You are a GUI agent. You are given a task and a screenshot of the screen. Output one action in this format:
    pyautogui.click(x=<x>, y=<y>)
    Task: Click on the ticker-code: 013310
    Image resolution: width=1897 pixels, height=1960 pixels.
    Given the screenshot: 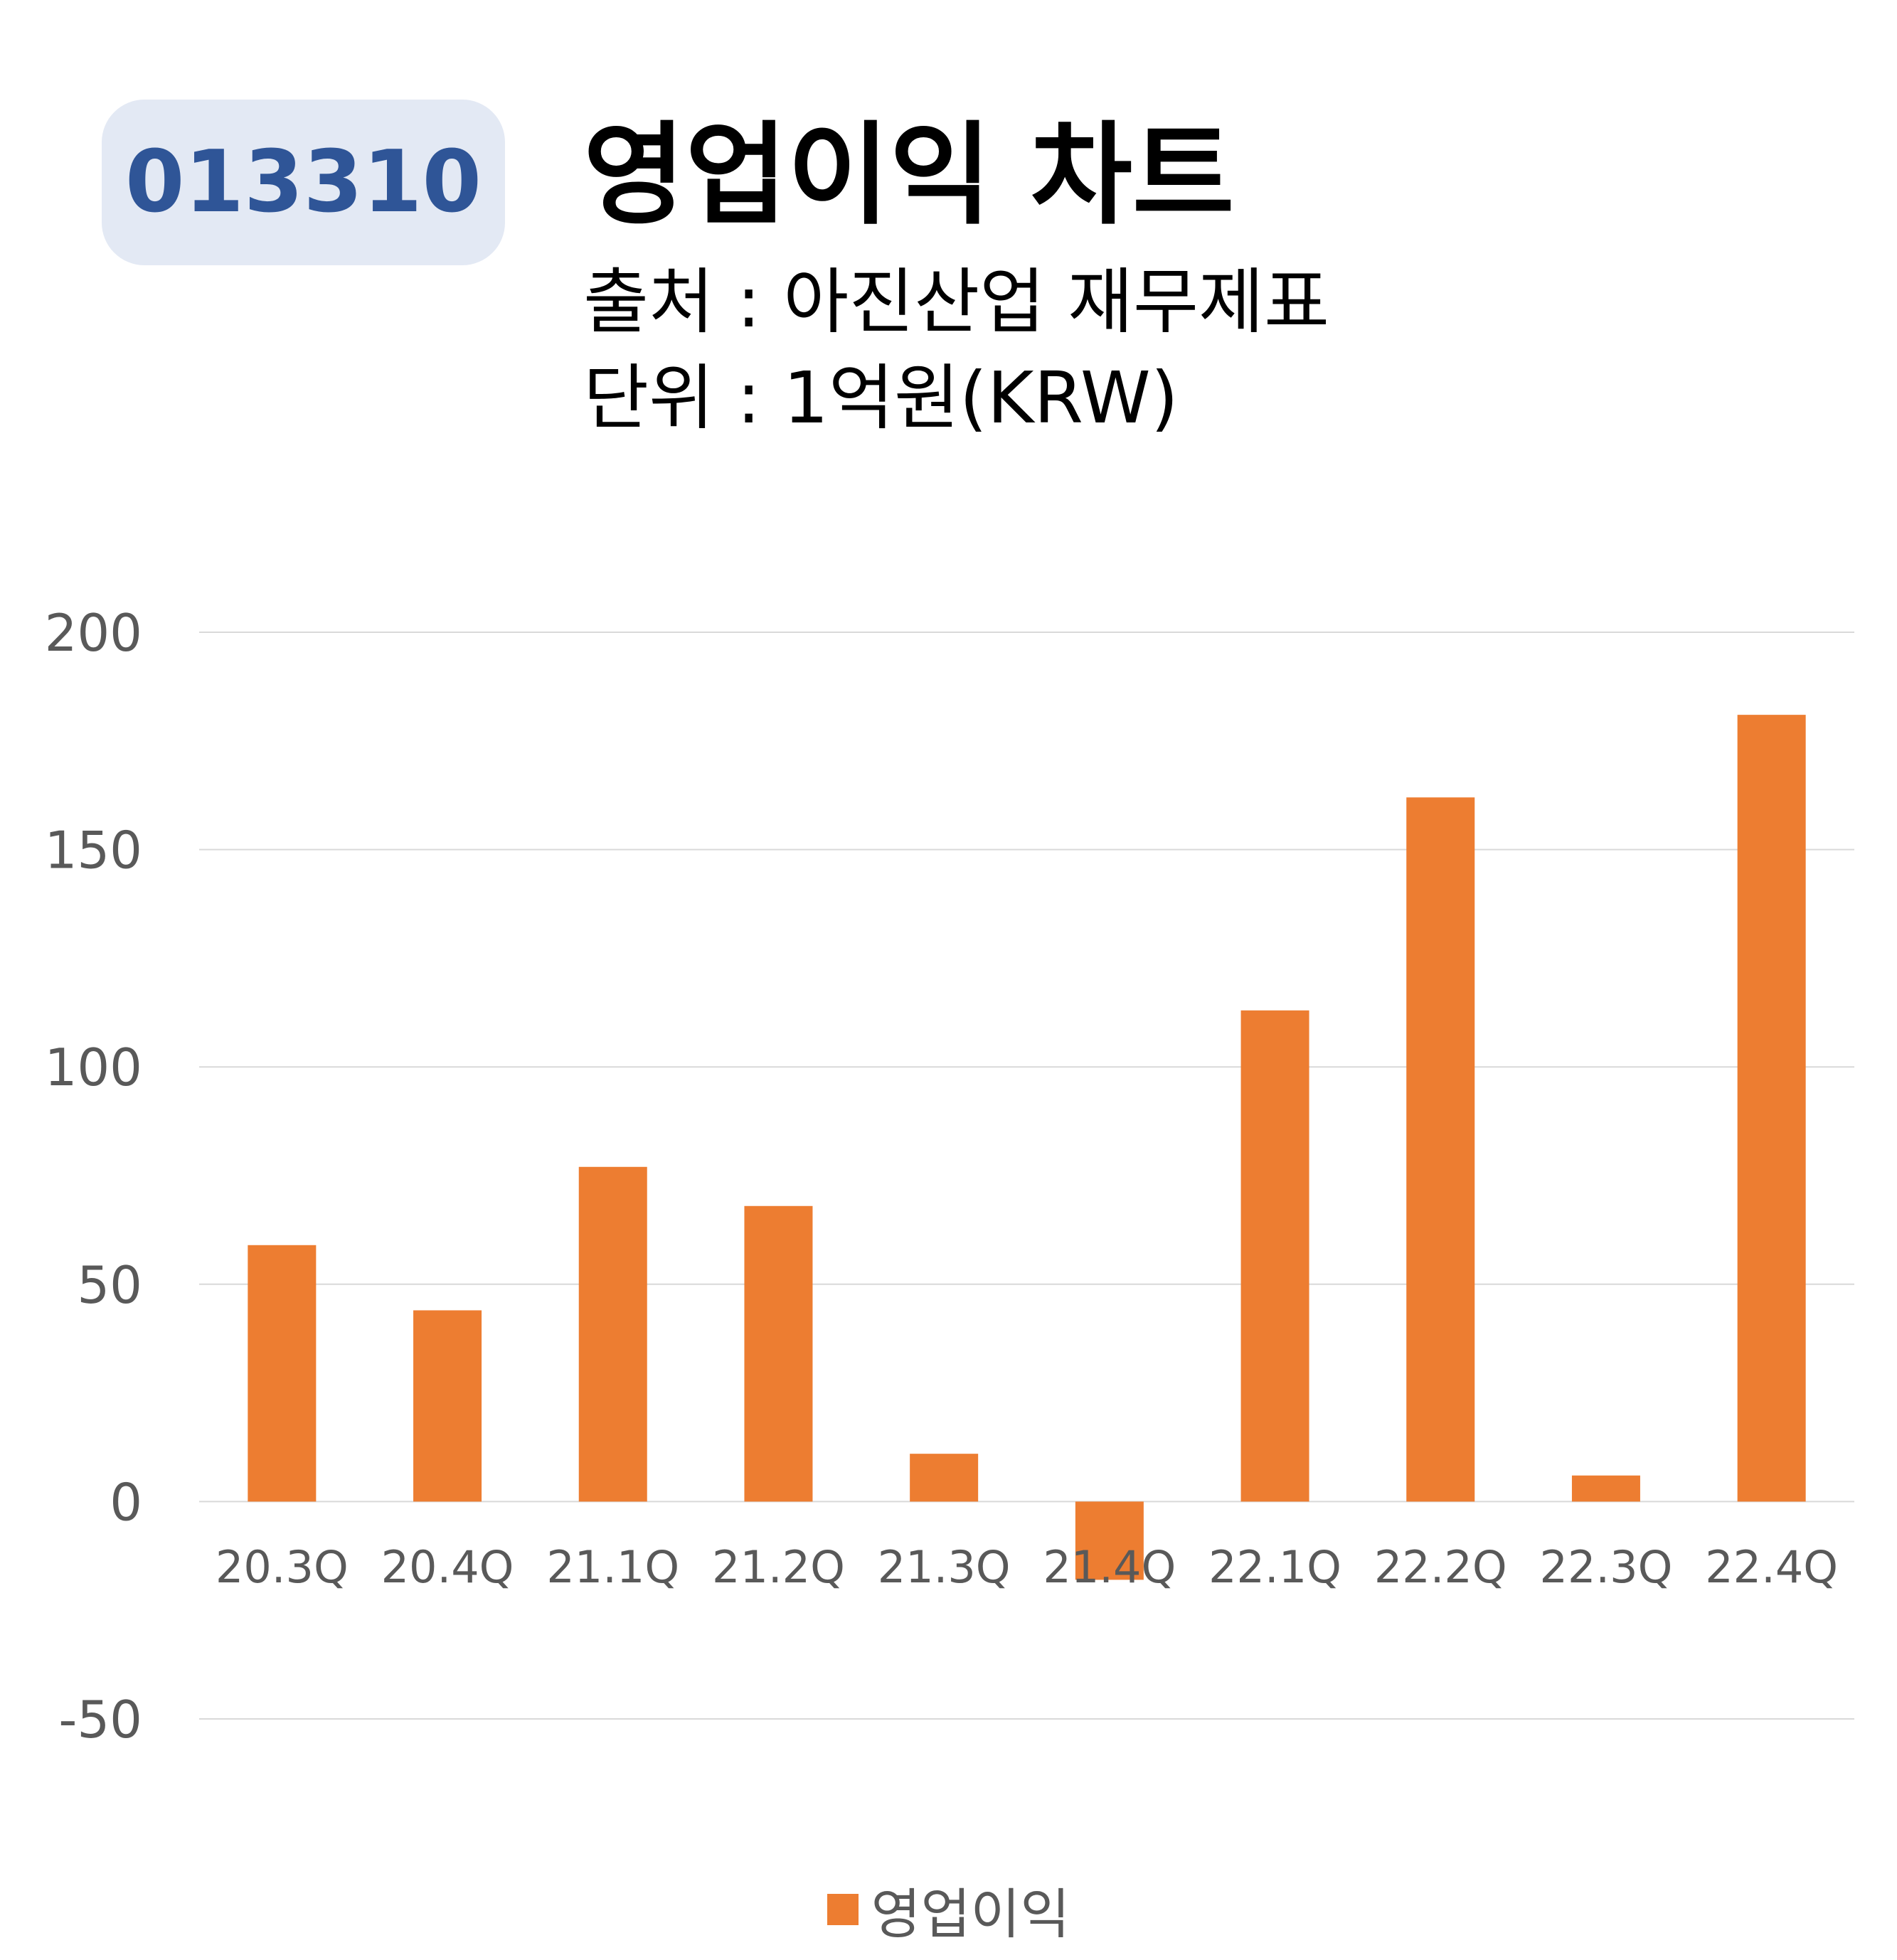 What is the action you would take?
    pyautogui.click(x=303, y=182)
    